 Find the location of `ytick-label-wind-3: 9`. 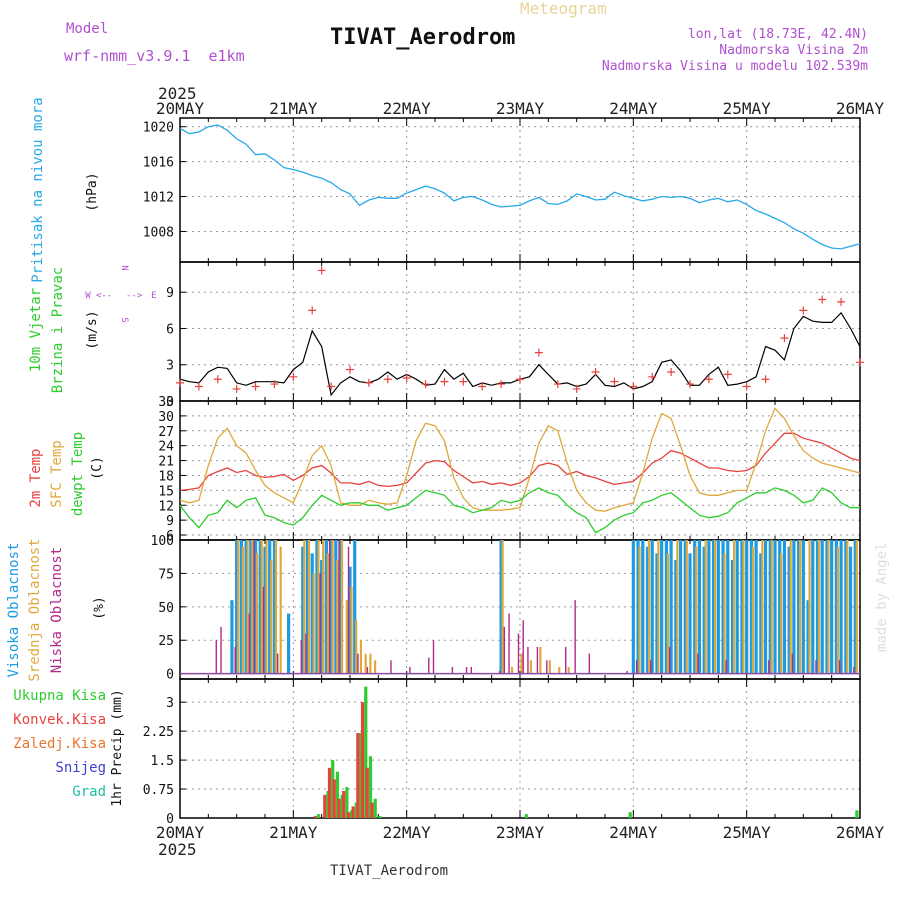

ytick-label-wind-3: 9 is located at coordinates (170, 293).